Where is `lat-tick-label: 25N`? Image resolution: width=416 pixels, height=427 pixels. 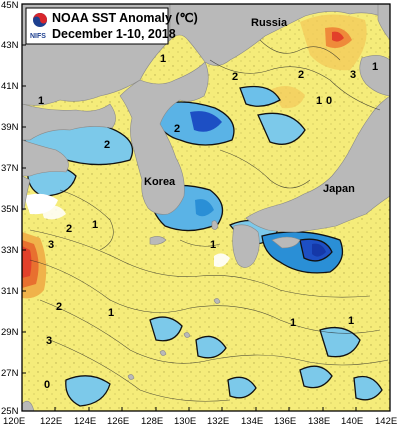
lat-tick-label: 25N is located at coordinates (10, 411).